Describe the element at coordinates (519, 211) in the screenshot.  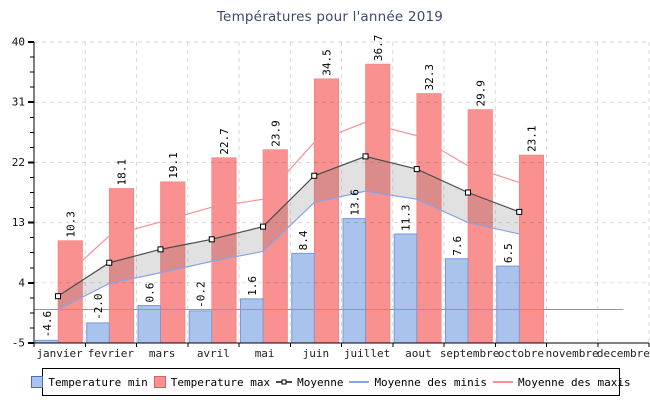
I see `marker-octobre` at that location.